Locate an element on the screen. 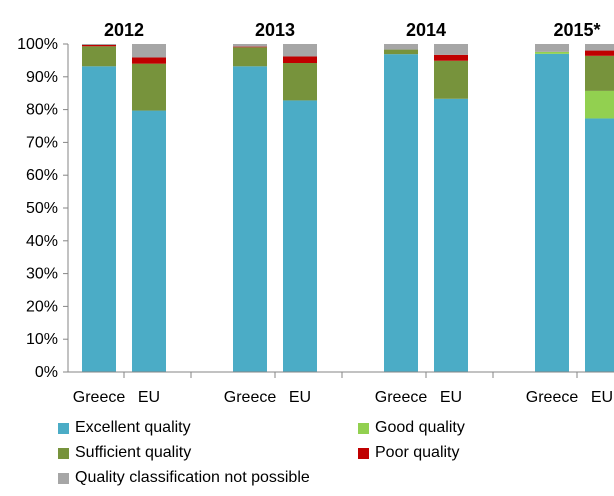  y-tick-label: 50% is located at coordinates (42, 208).